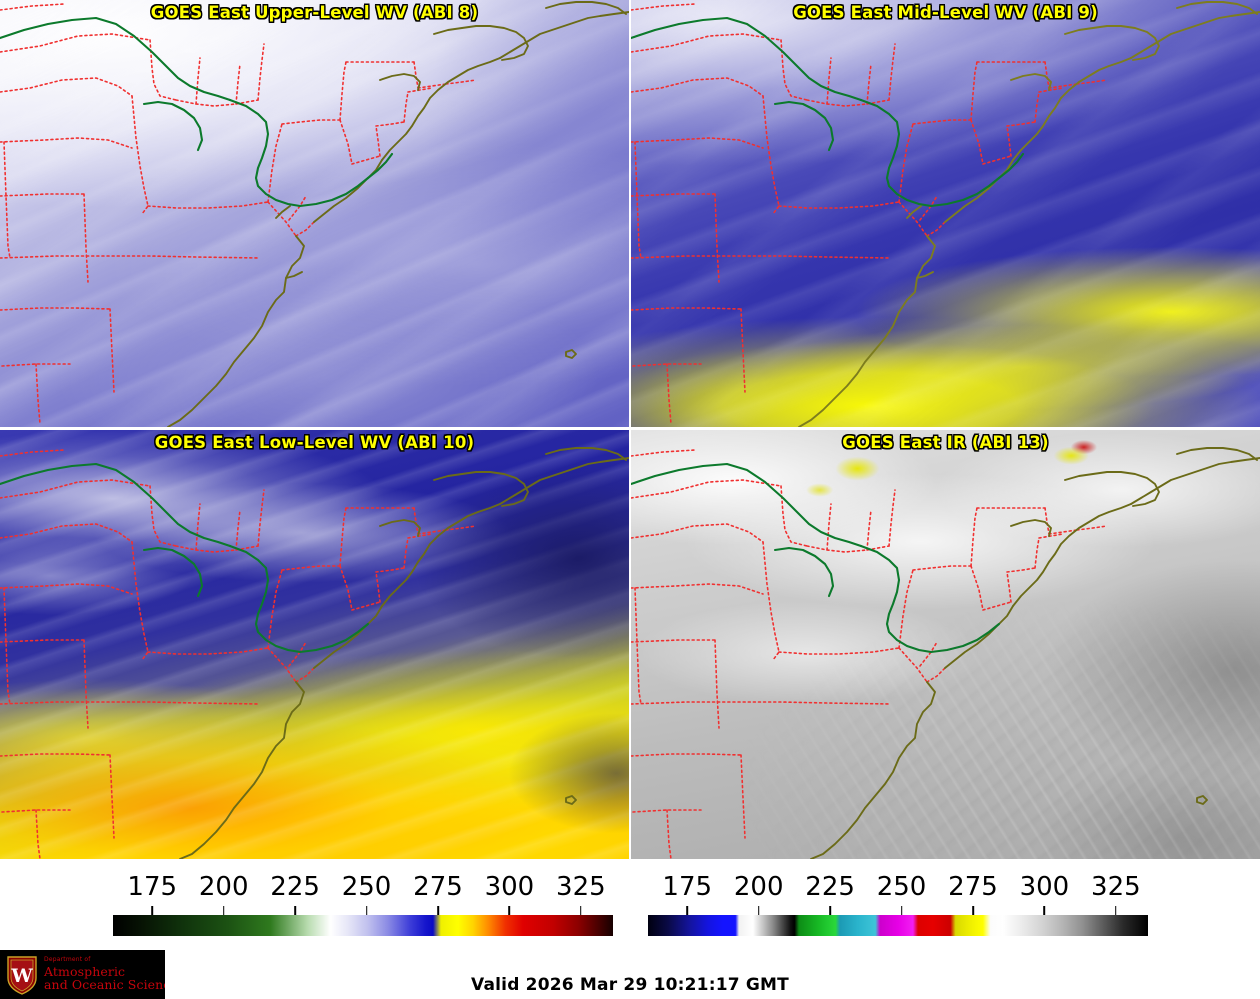 This screenshot has height=999, width=1260. I want to click on uw-crest-icon: W, so click(22, 975).